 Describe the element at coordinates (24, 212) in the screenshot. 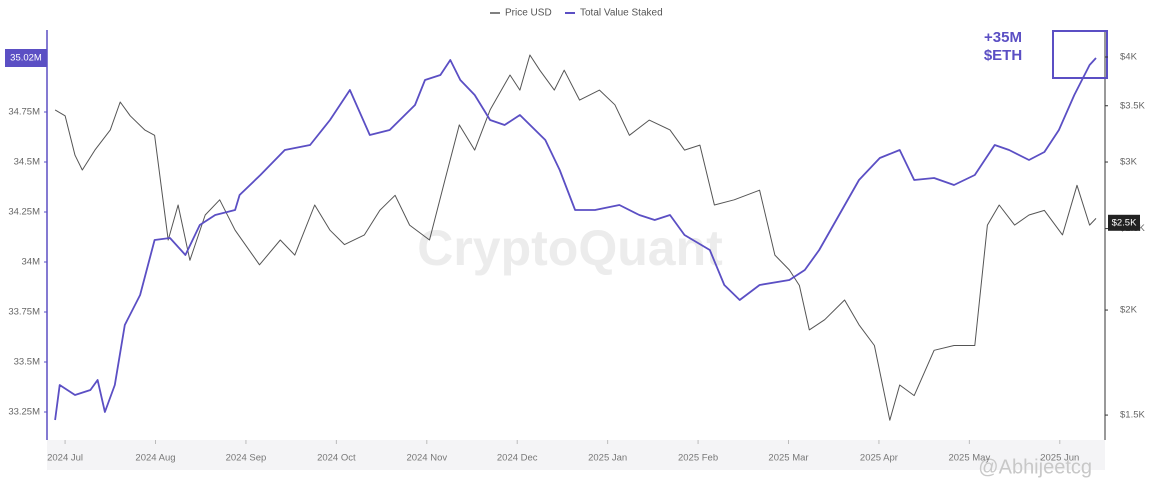

I see `y-tick-label: 34.25M` at that location.